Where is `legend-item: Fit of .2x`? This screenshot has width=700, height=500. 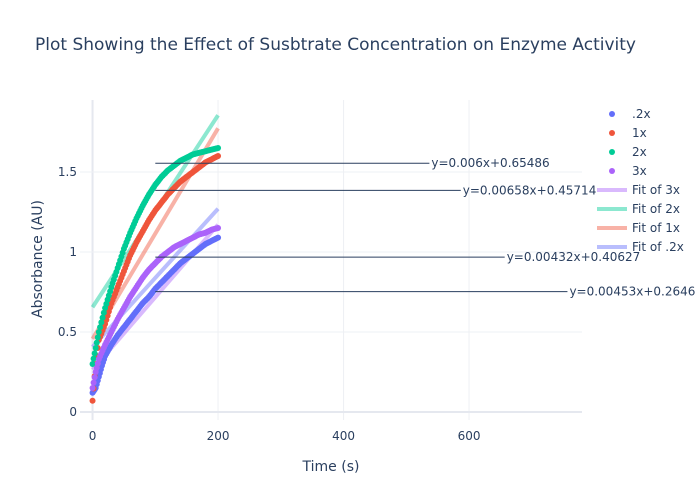 legend-item: Fit of .2x is located at coordinates (640, 247).